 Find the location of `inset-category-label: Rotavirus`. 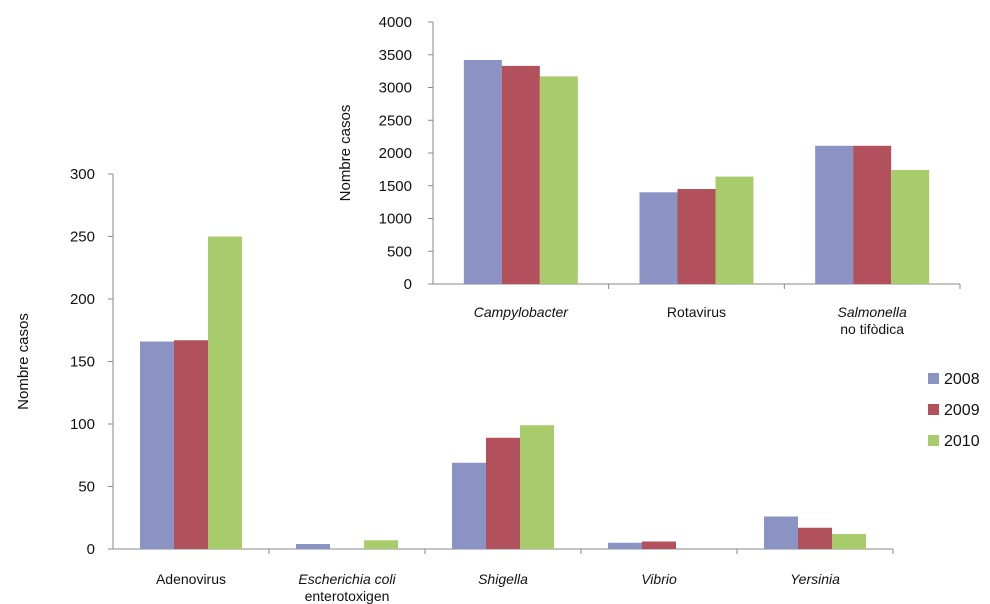

inset-category-label: Rotavirus is located at coordinates (696, 312).